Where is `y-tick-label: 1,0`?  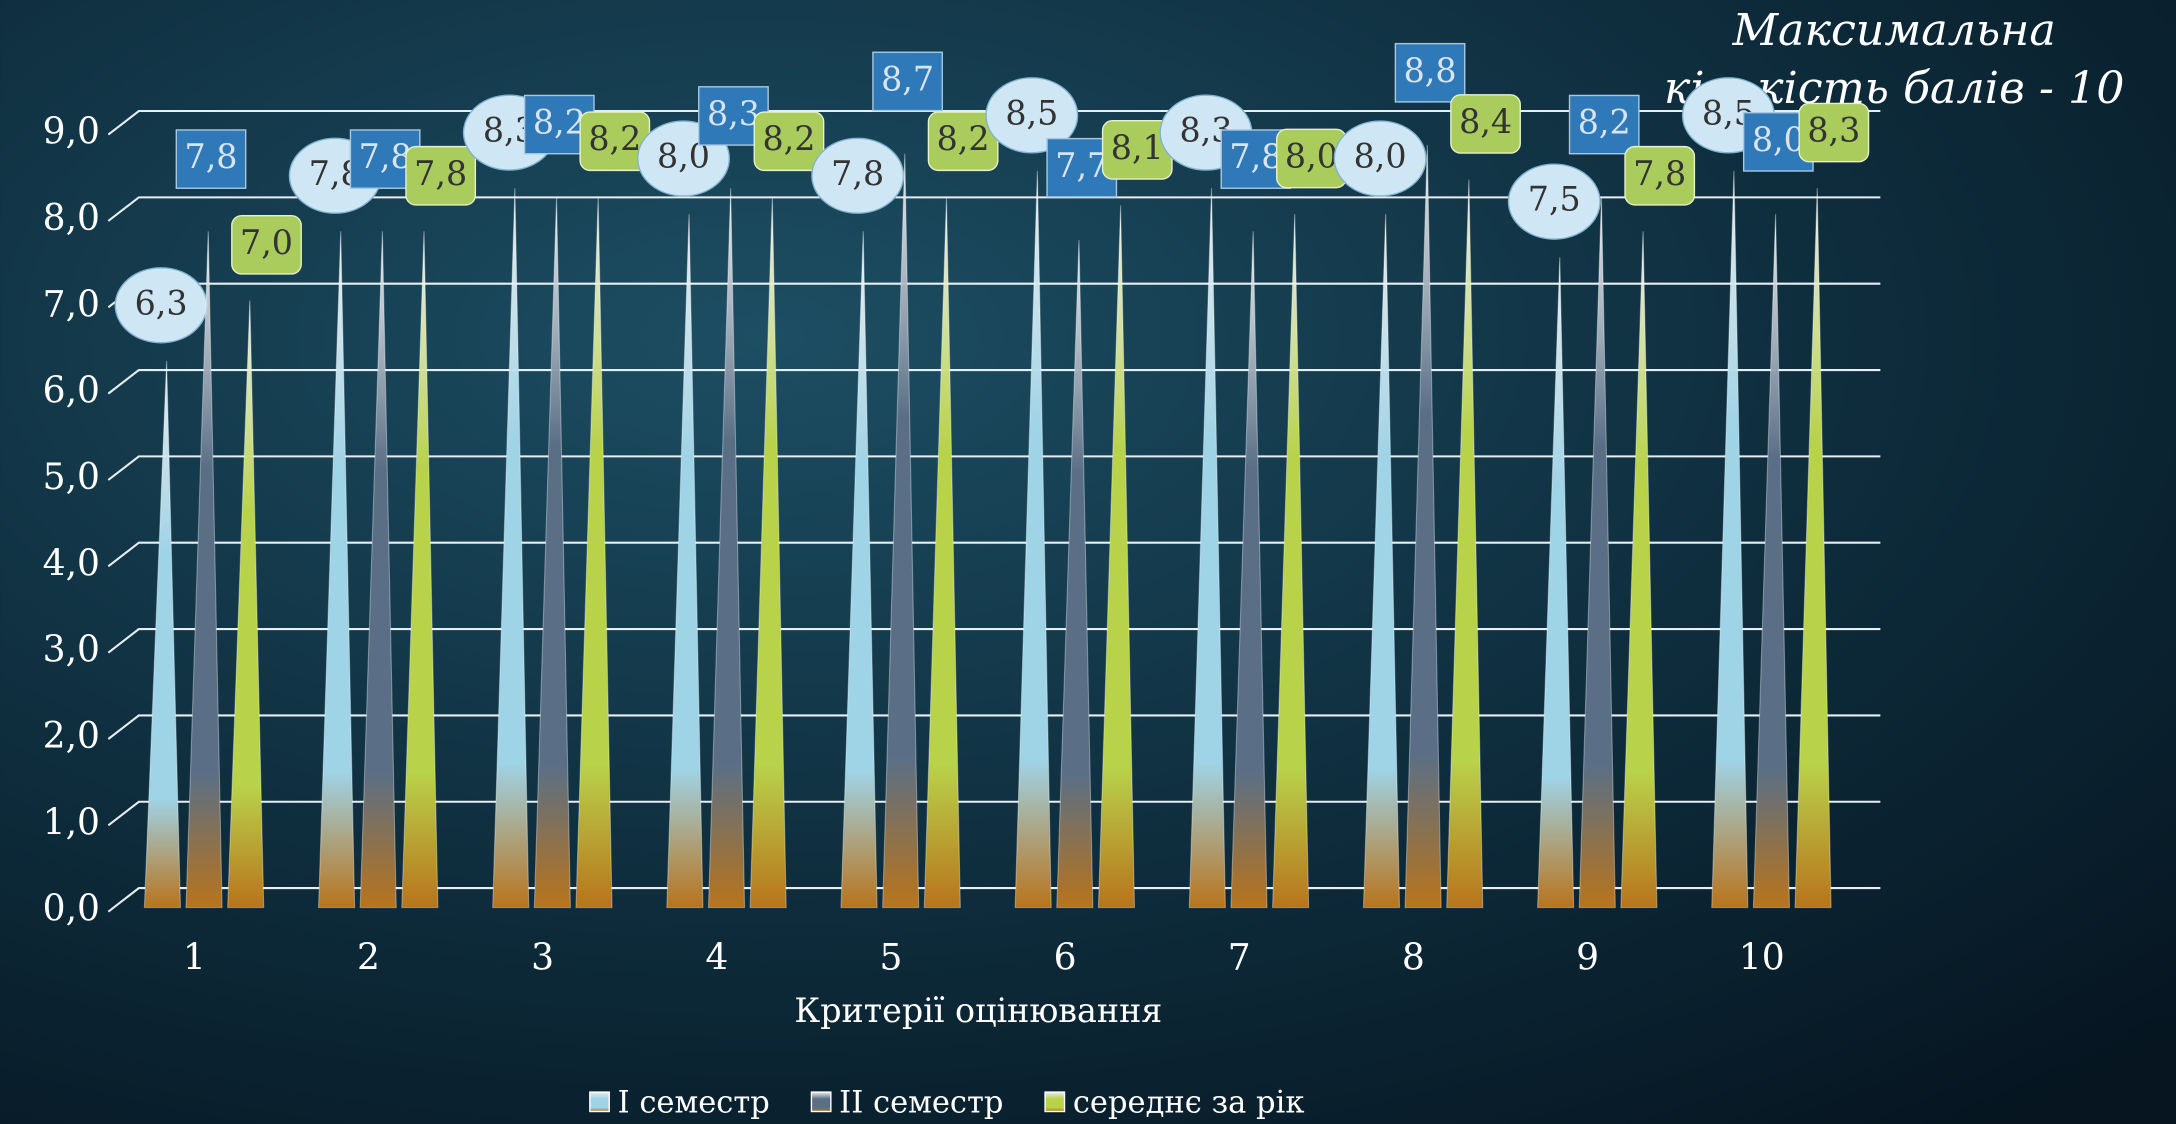 y-tick-label: 1,0 is located at coordinates (71, 822).